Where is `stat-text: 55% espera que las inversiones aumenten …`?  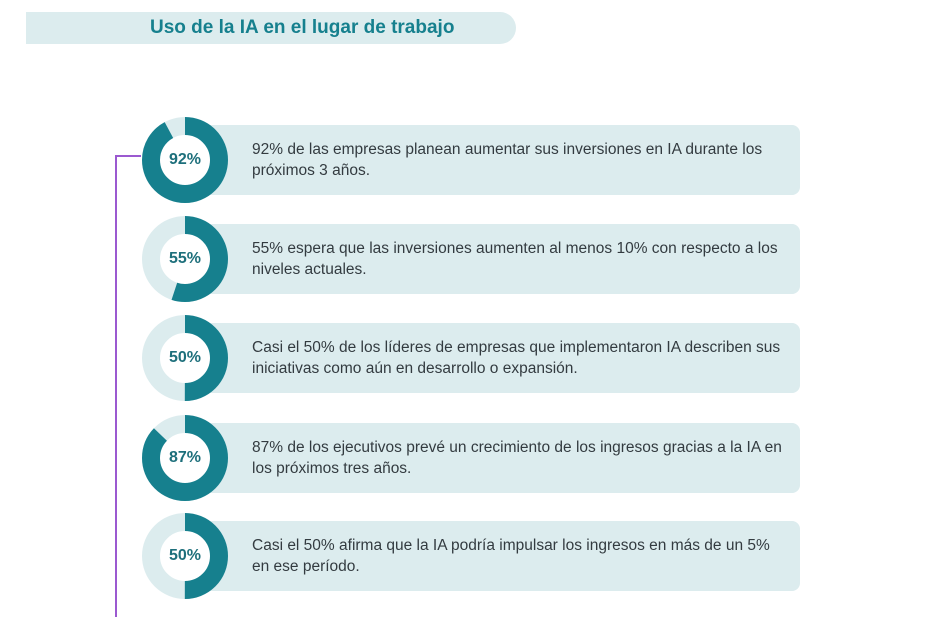
stat-text: 55% espera que las inversiones aumenten … is located at coordinates (515, 259).